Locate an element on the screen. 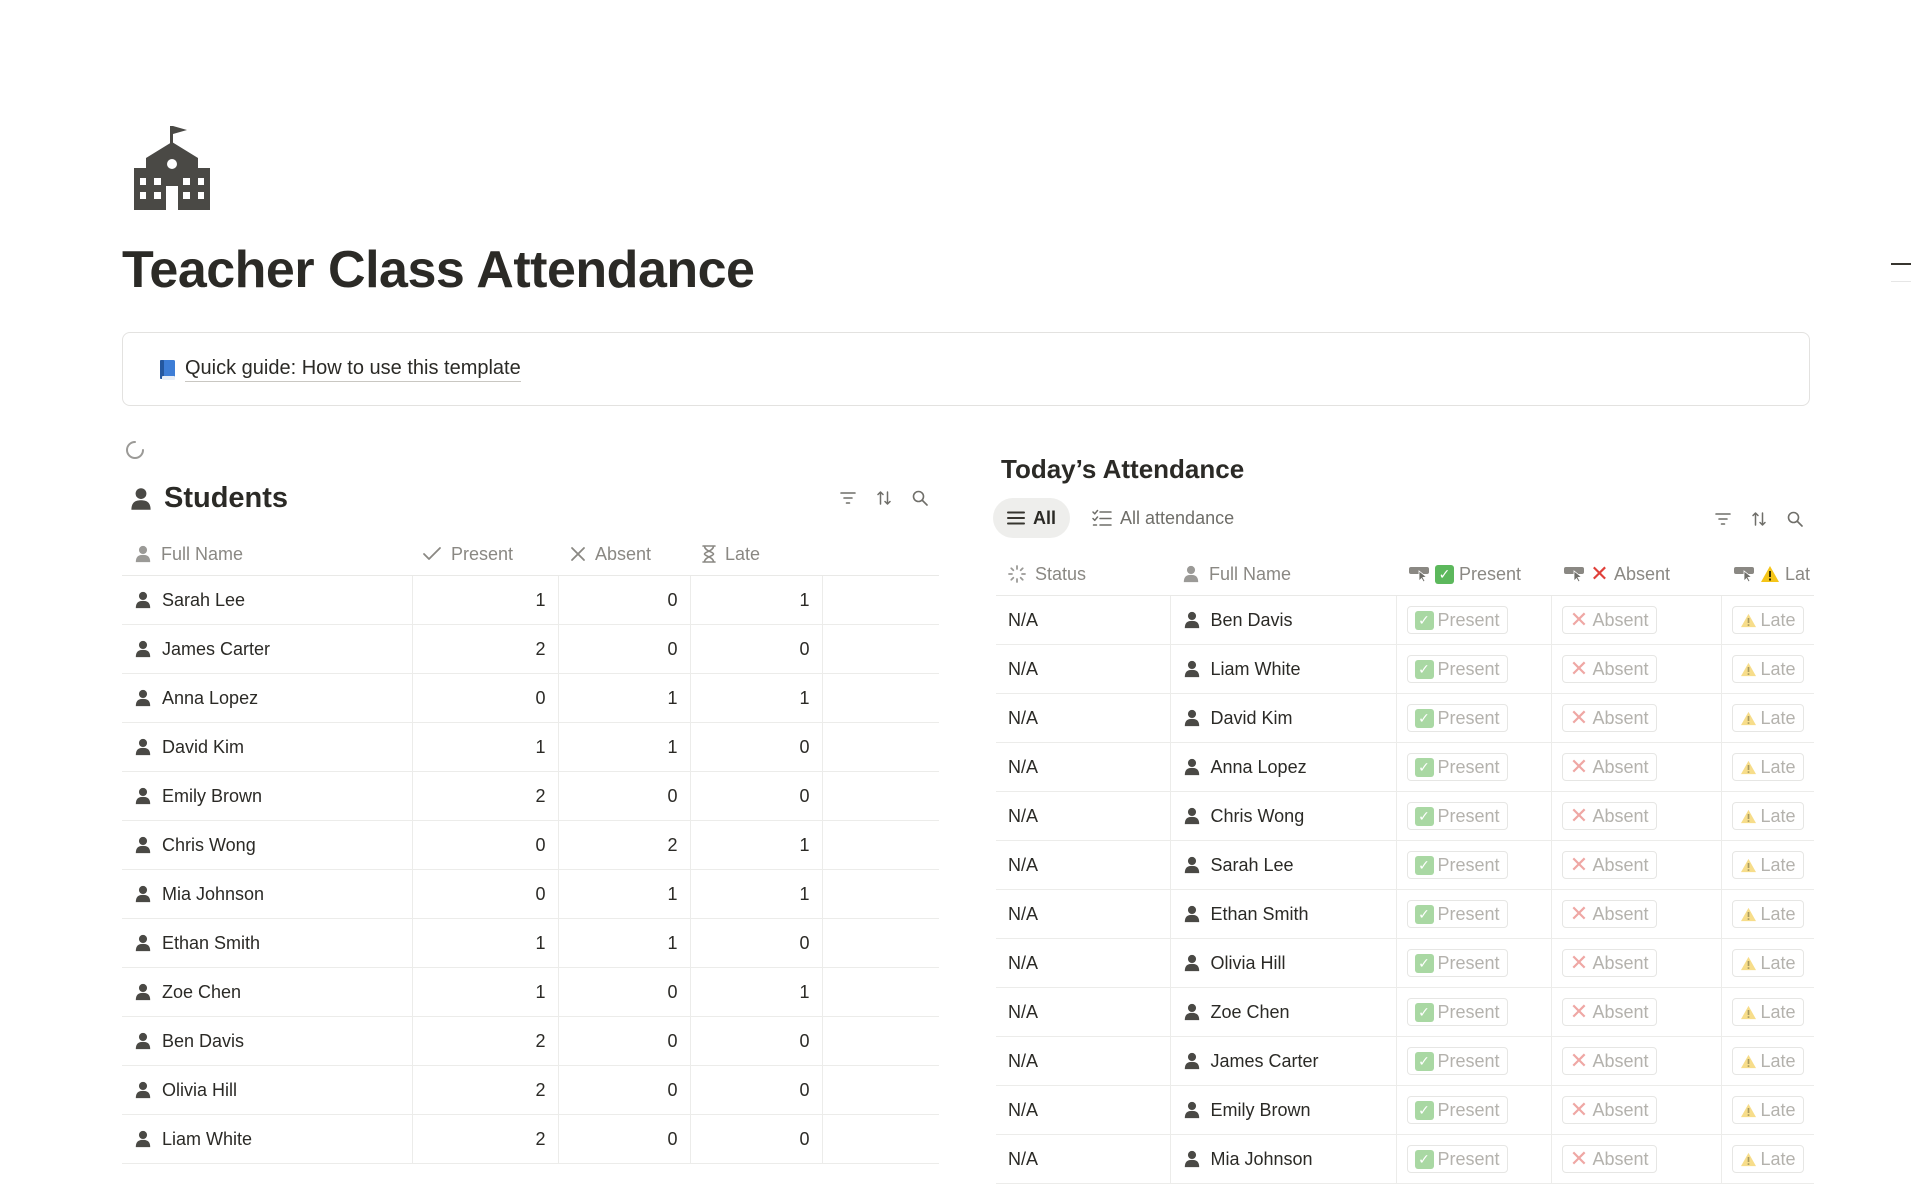 This screenshot has width=1920, height=1199. table-row: Liam White 2 0 0 is located at coordinates (530, 1139).